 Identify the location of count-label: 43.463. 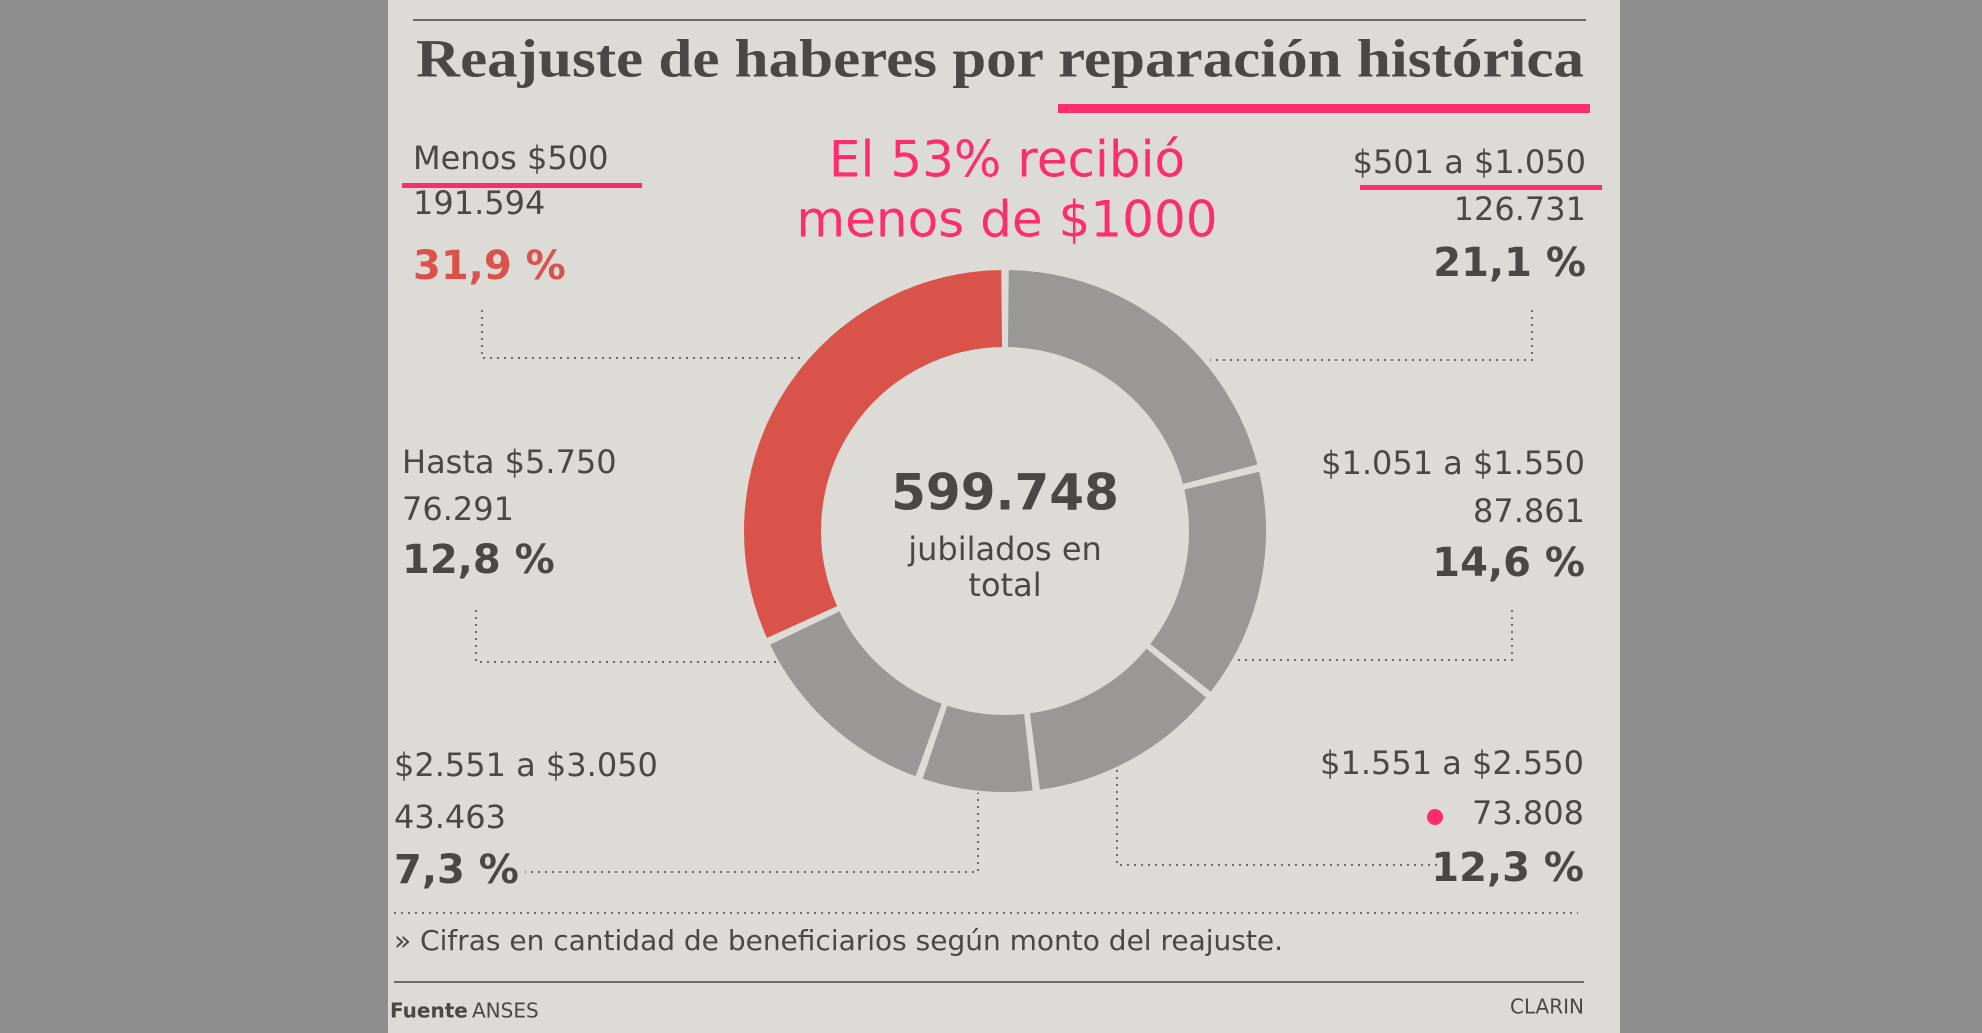
(450, 817).